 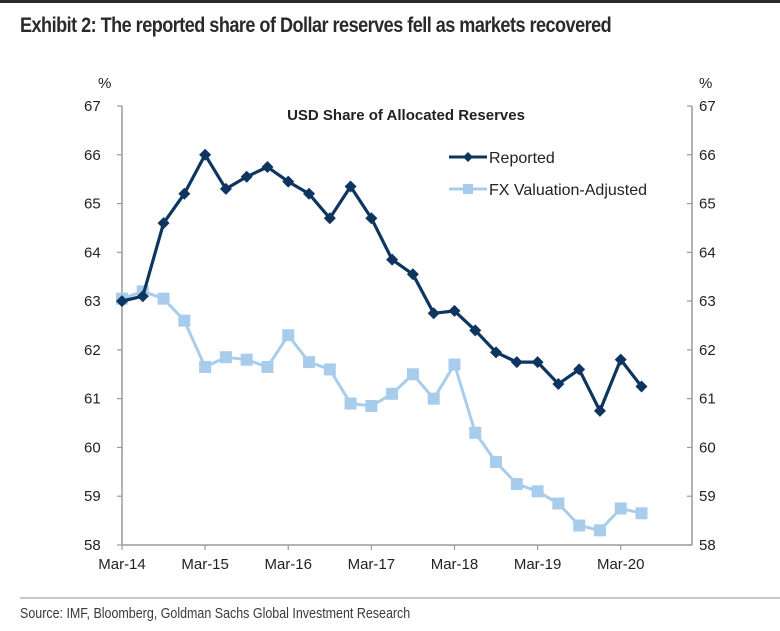 I want to click on chart-title: USD Share of Allocated Reserves, so click(x=406, y=115).